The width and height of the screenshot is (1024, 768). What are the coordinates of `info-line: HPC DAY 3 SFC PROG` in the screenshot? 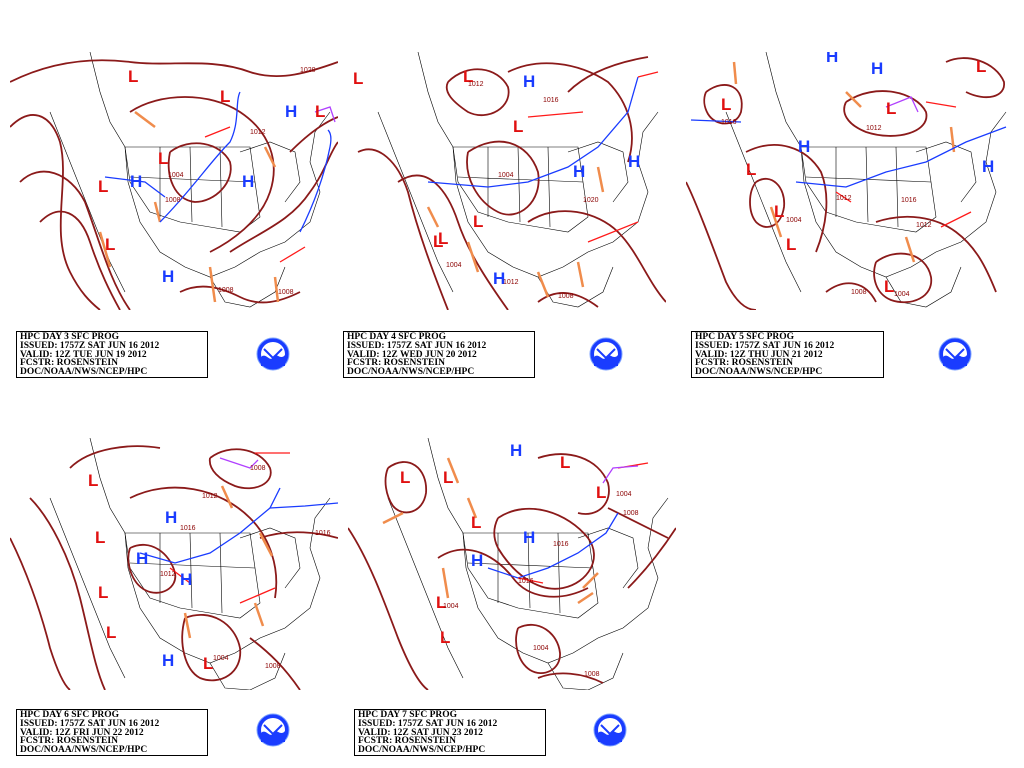 It's located at (70, 337).